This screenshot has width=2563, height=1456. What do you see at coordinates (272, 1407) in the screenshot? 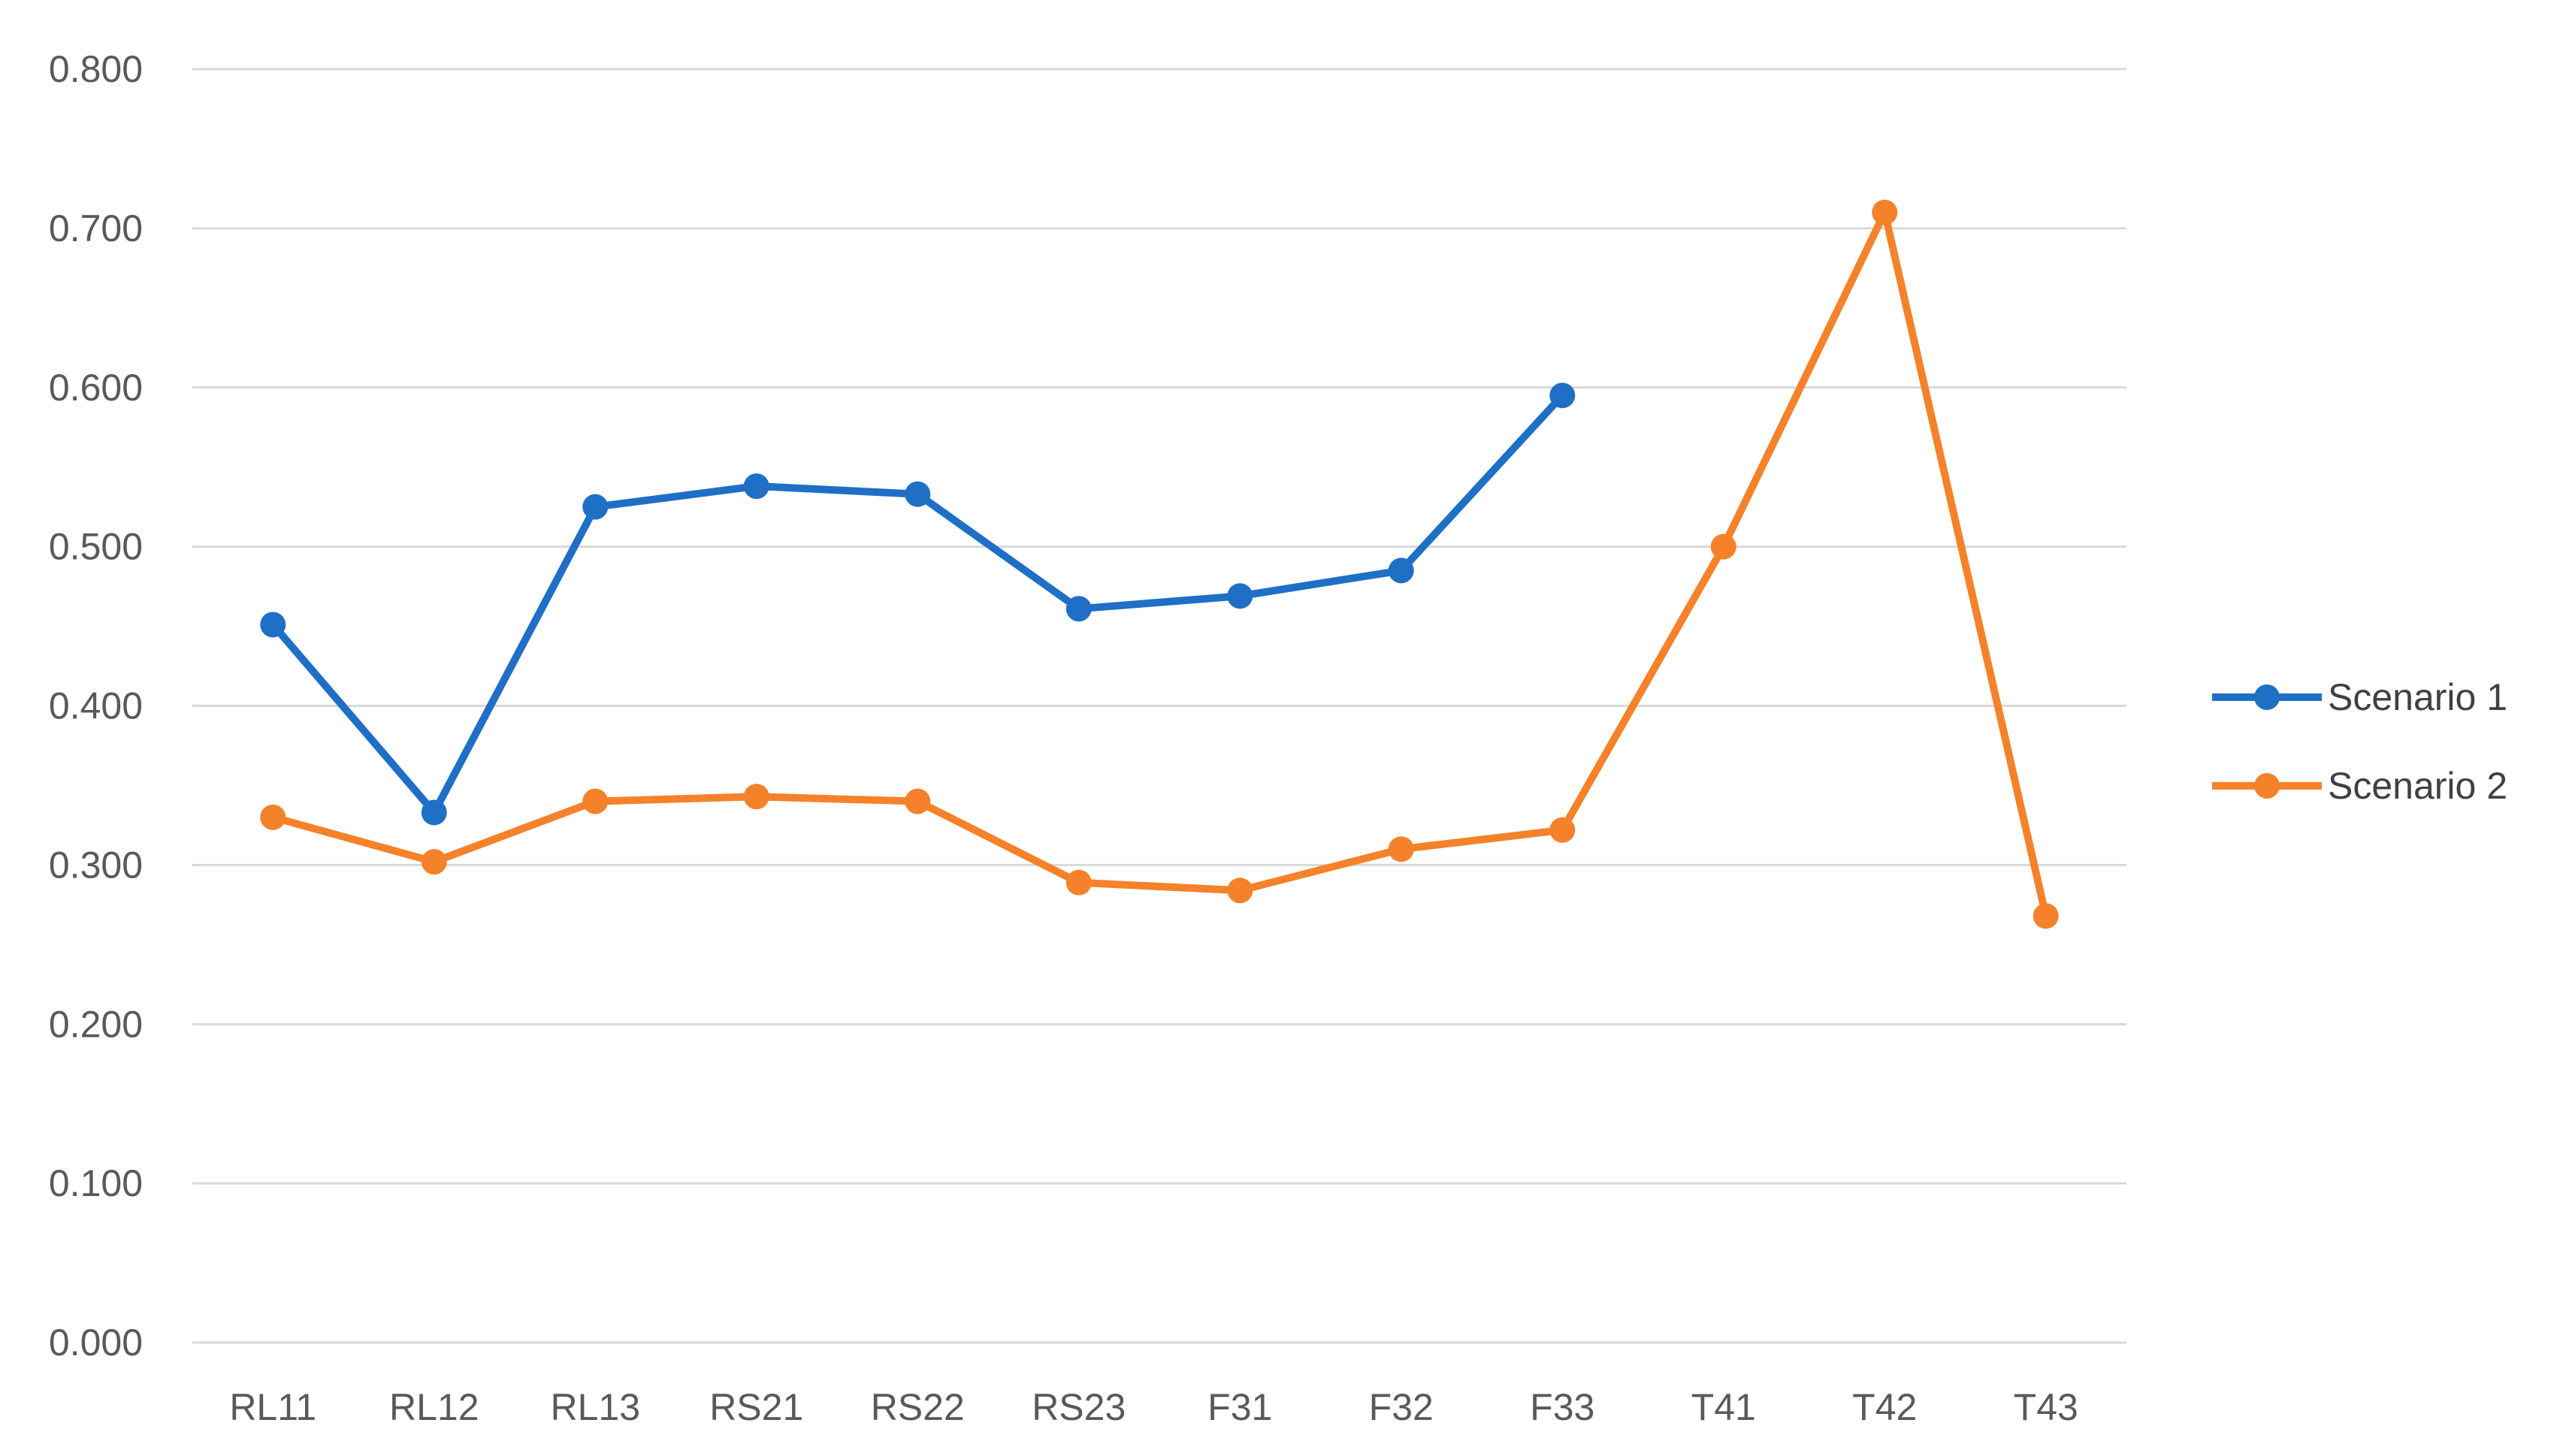
I see `x-tick-label: RL11` at bounding box center [272, 1407].